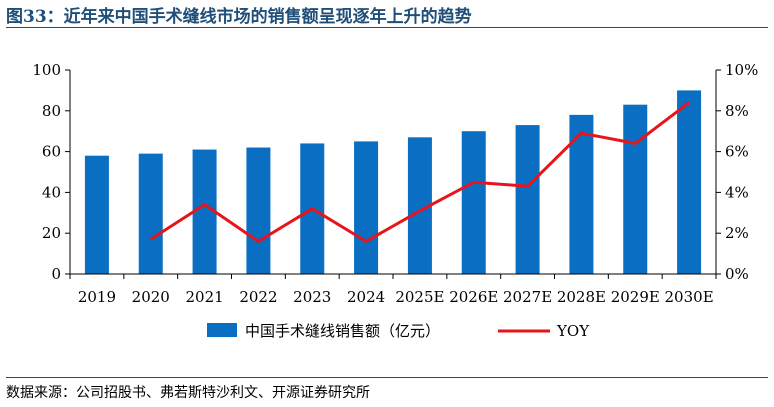 This screenshot has width=774, height=407. What do you see at coordinates (473, 297) in the screenshot?
I see `x-tick-label-2026E: 2026E` at bounding box center [473, 297].